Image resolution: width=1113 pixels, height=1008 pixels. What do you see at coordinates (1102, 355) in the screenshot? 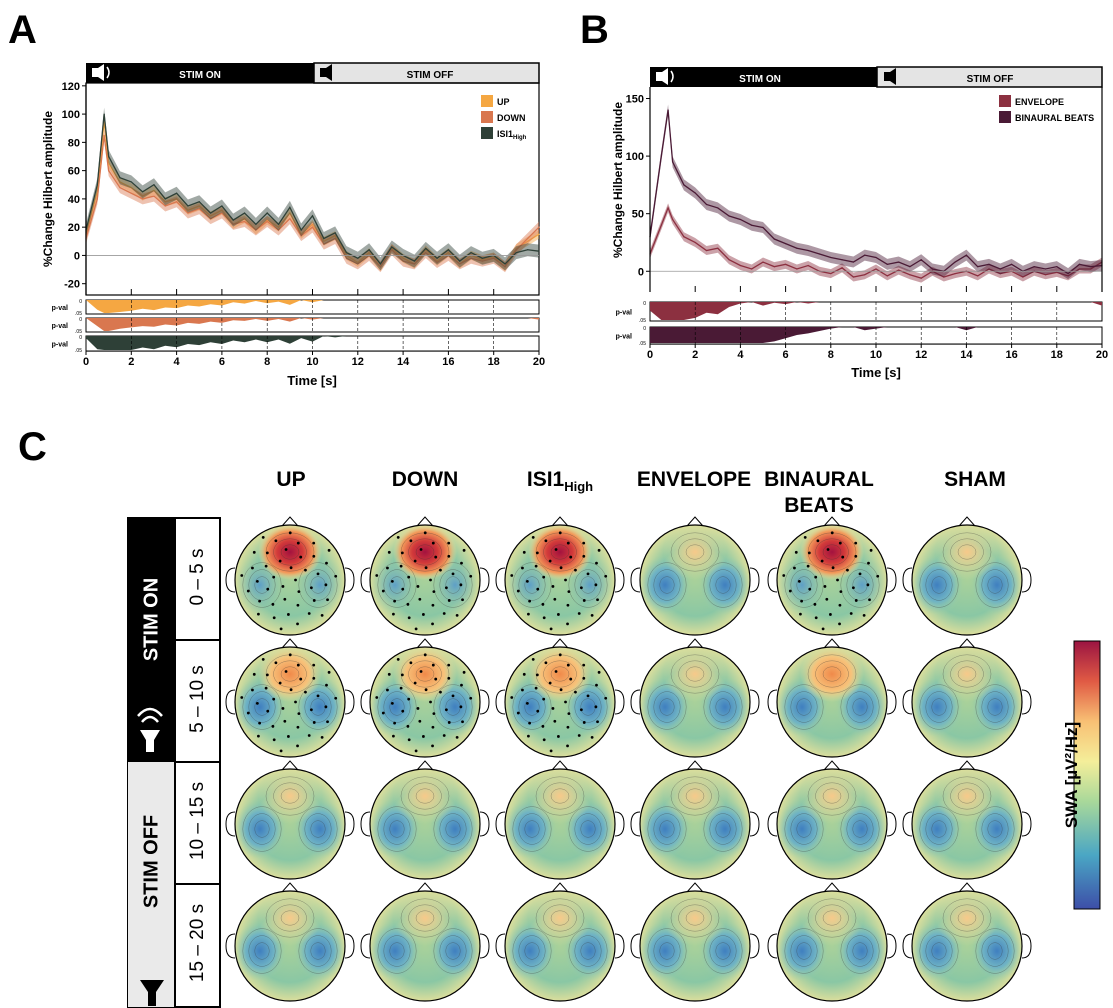
I see `xtick-label: 20` at bounding box center [1102, 355].